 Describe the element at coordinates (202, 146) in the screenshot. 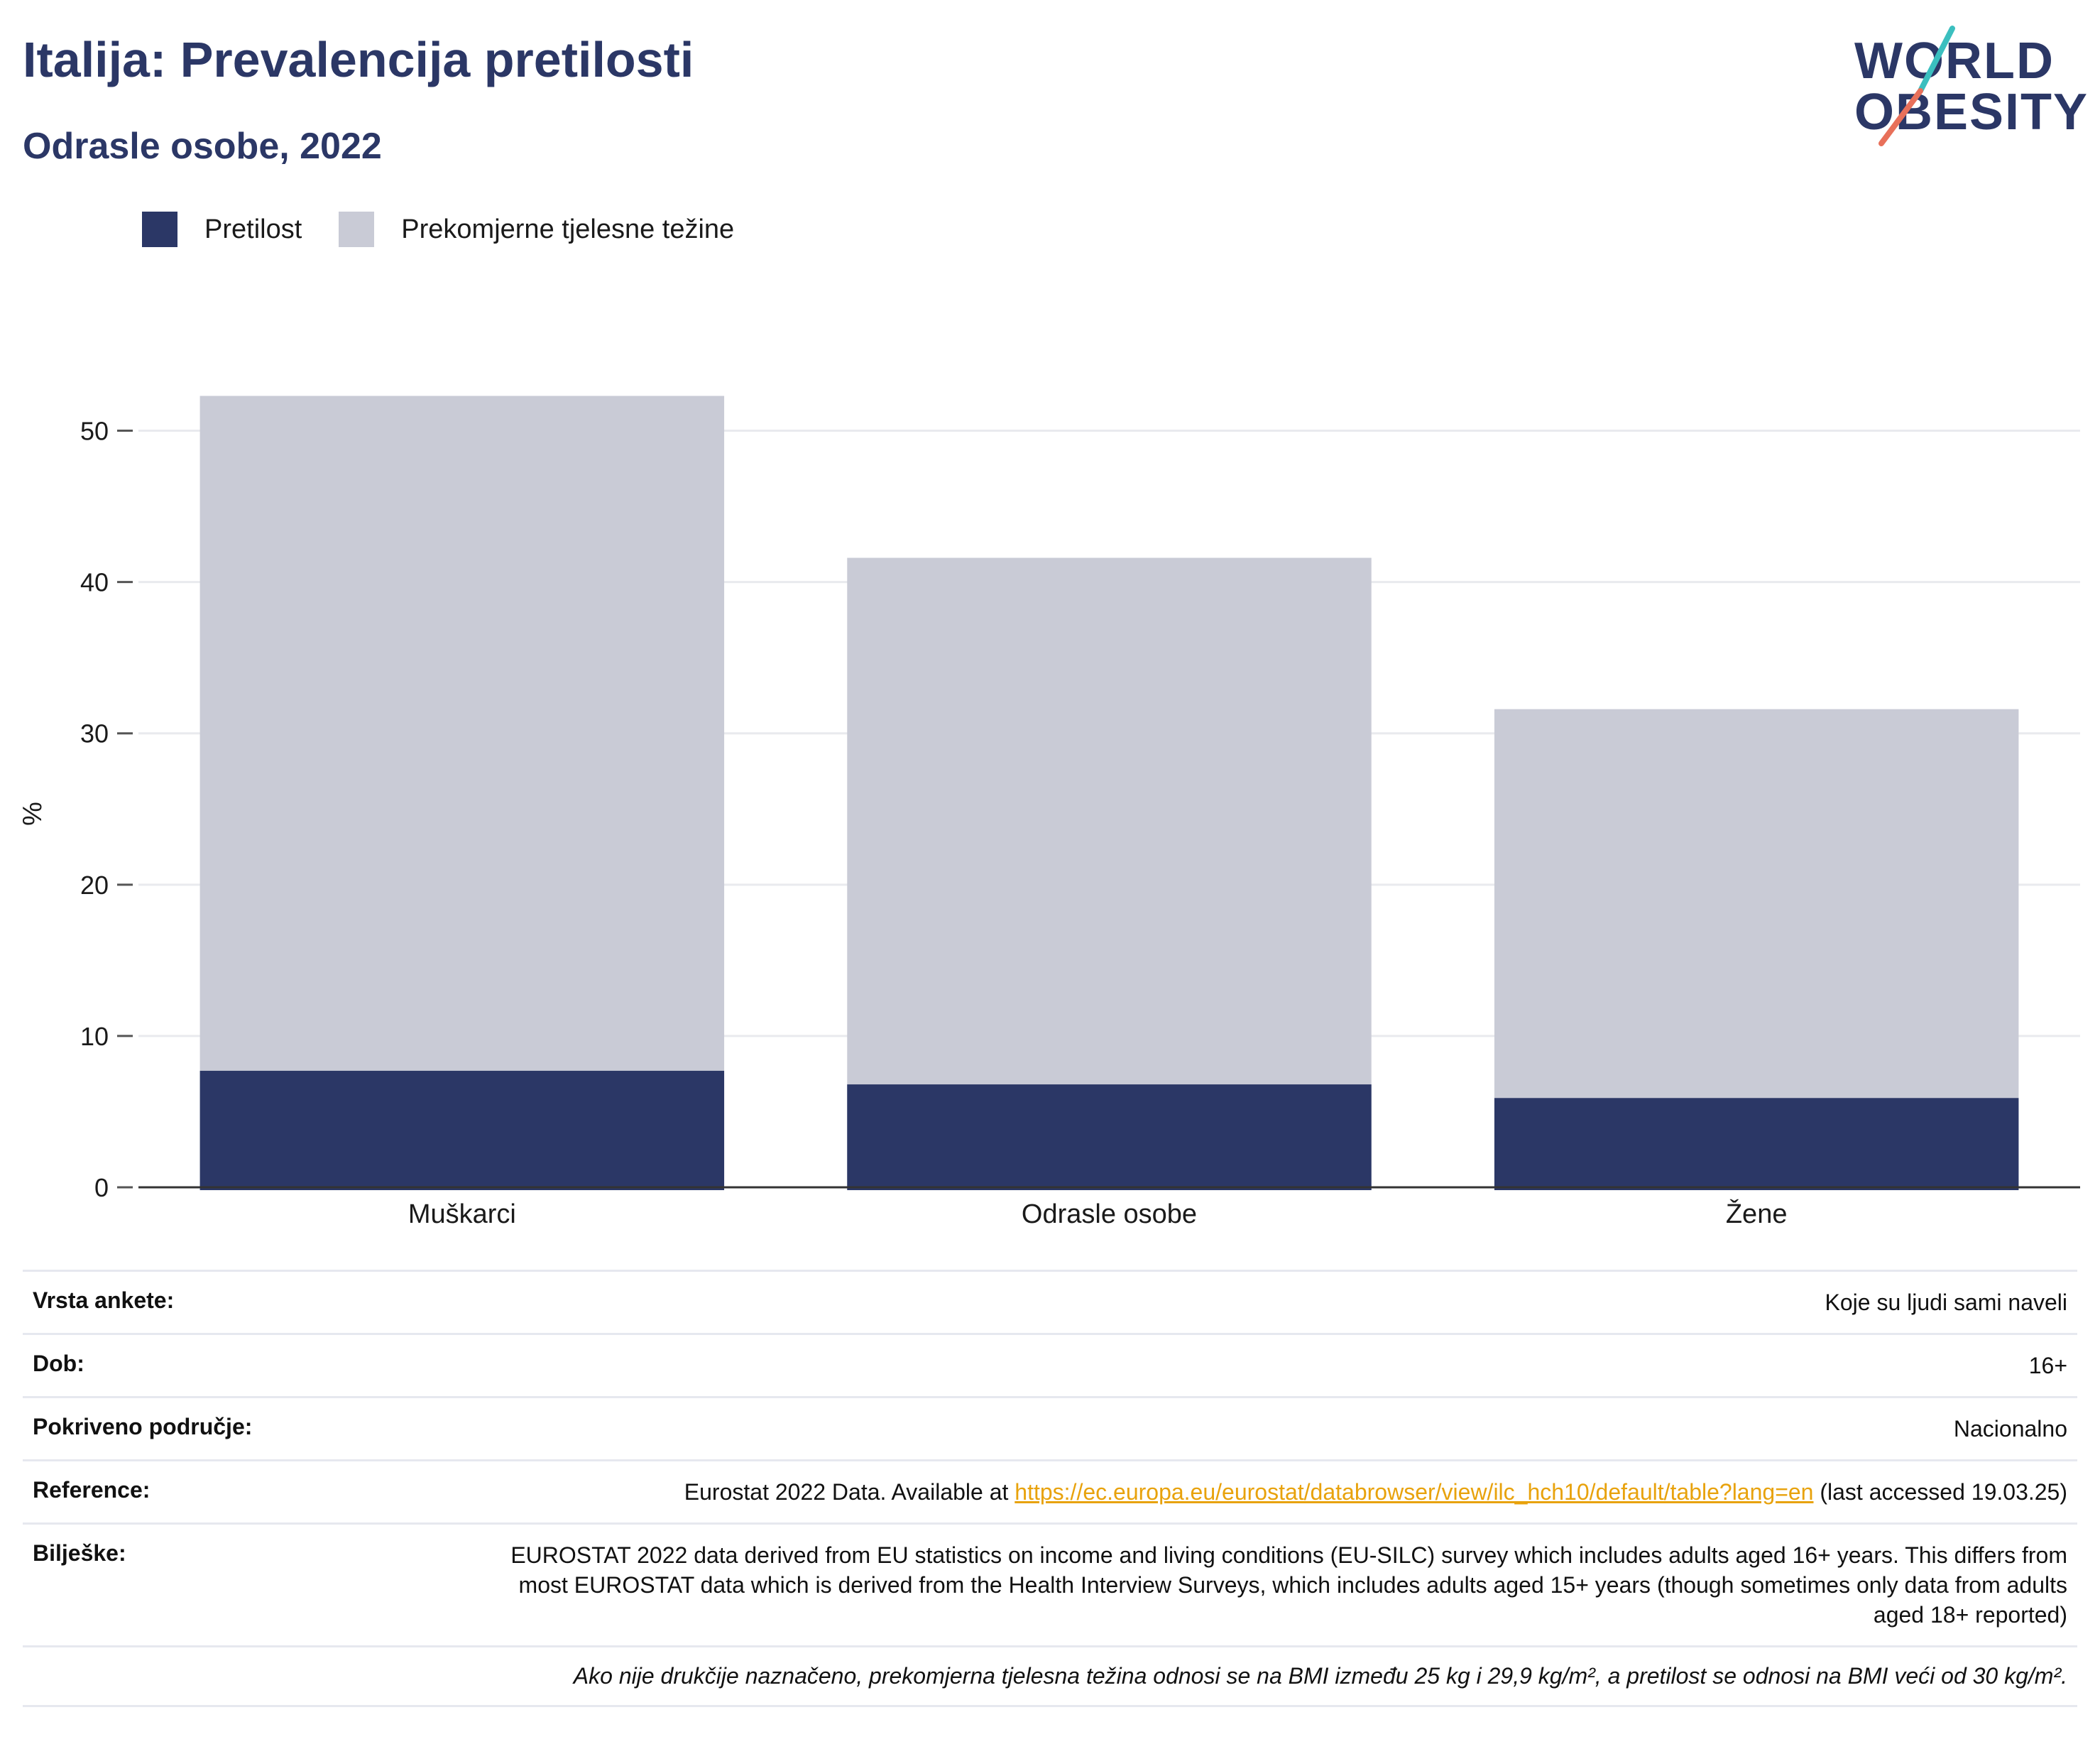

I see `page-subtitle: Odrasle osobe, 2022` at that location.